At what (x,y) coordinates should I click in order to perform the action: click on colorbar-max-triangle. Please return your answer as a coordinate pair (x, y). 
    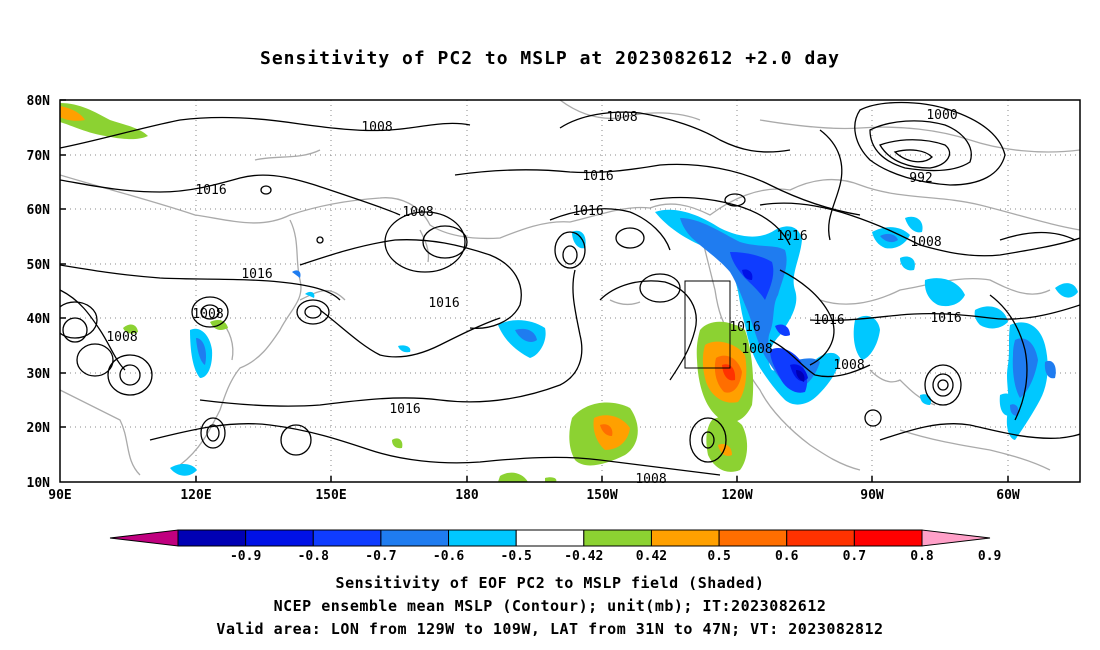
    Looking at the image, I should click on (956, 538).